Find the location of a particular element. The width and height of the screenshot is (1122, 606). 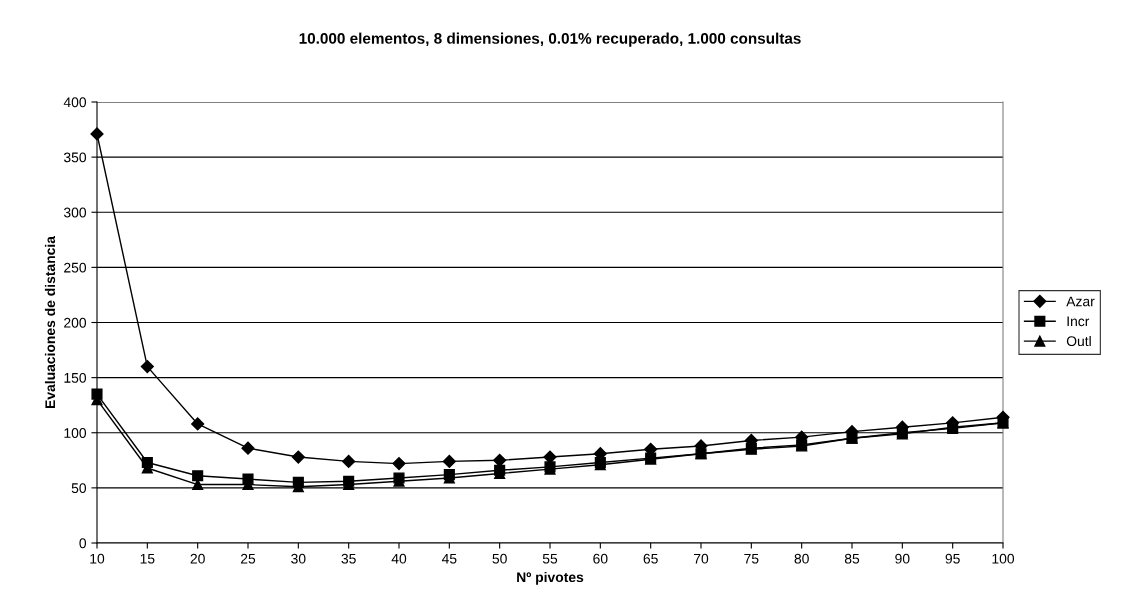

x-tick-label: 10 is located at coordinates (97, 558).